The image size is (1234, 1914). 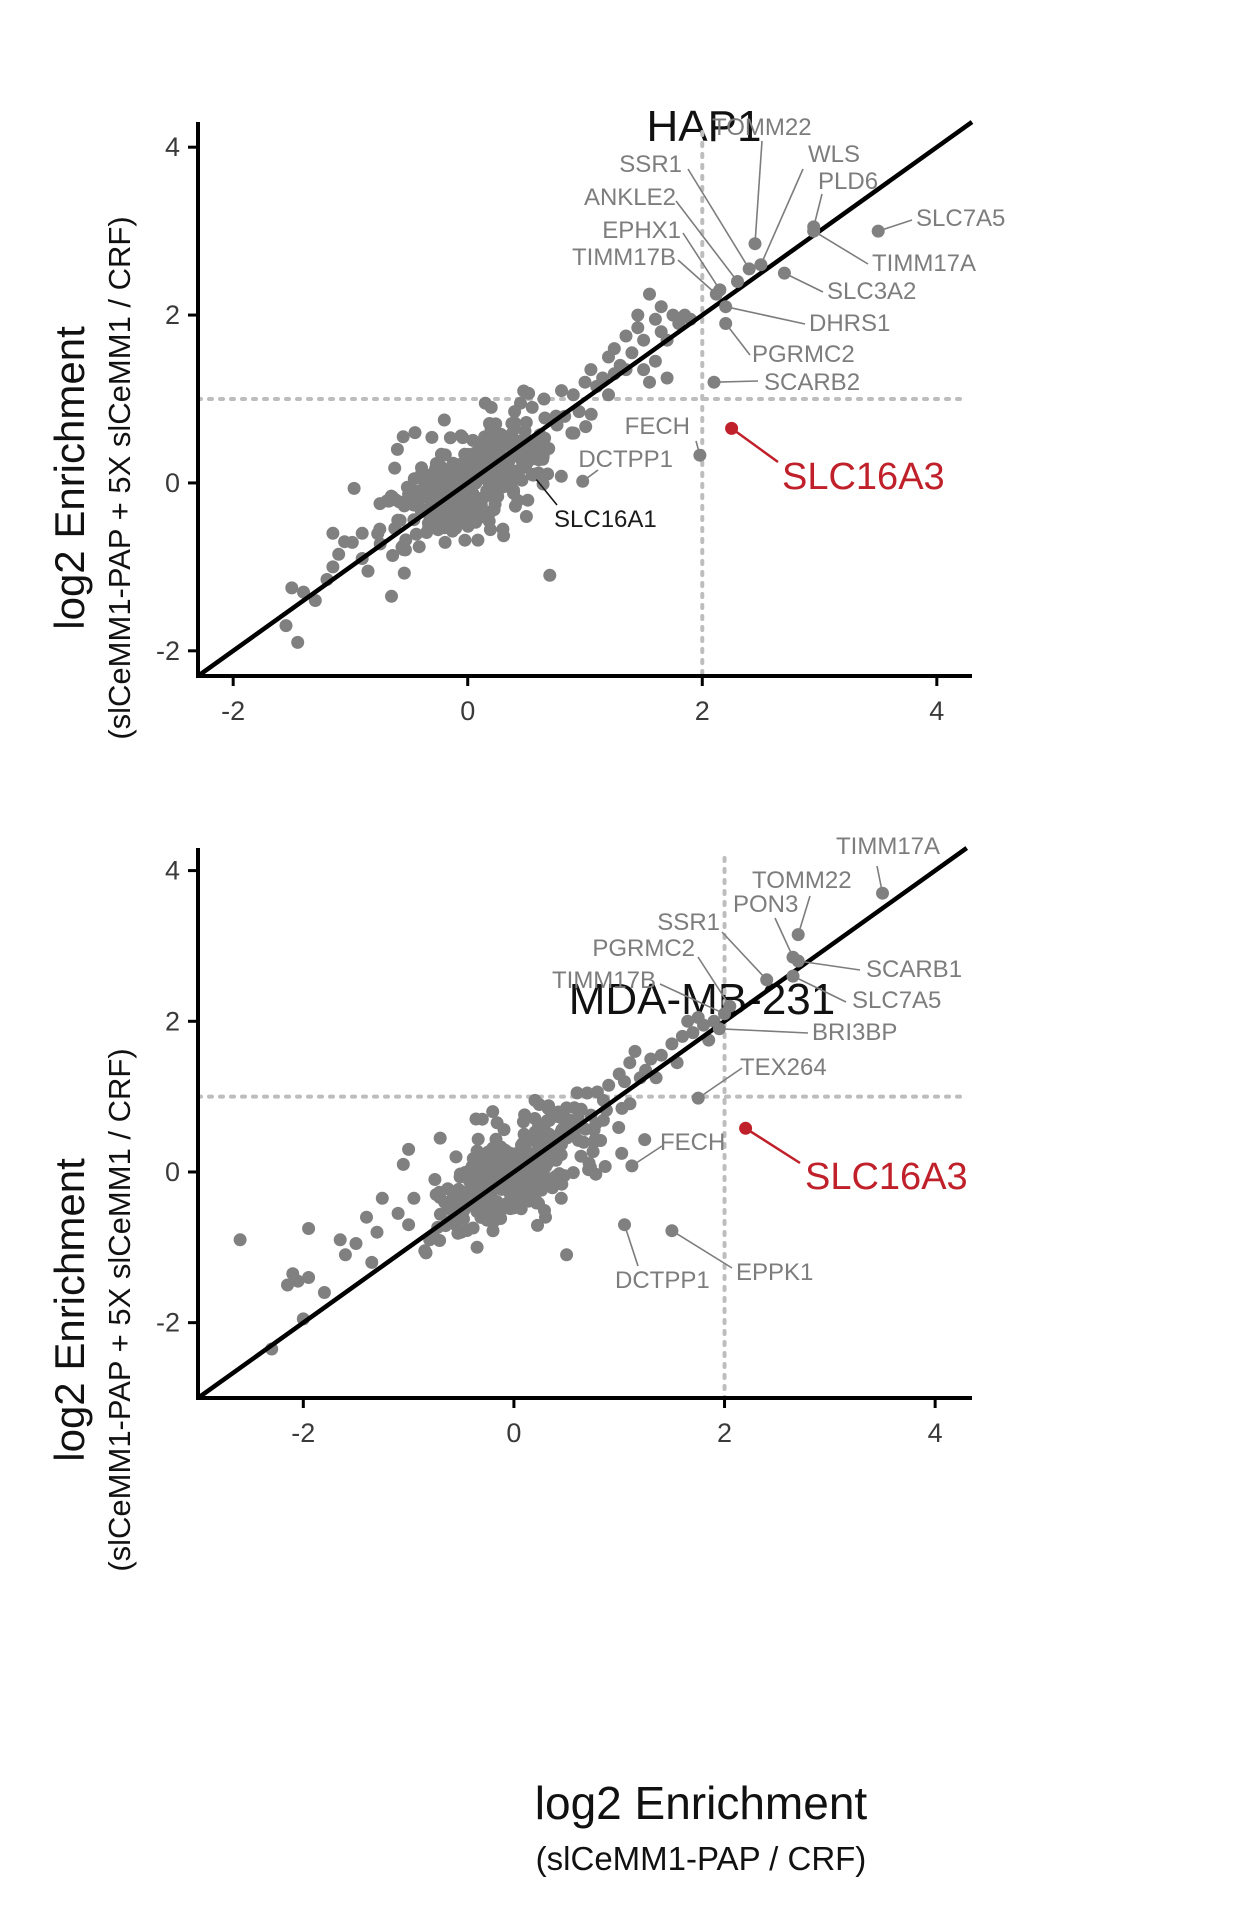 What do you see at coordinates (641, 230) in the screenshot?
I see `gene-label: EPHX1` at bounding box center [641, 230].